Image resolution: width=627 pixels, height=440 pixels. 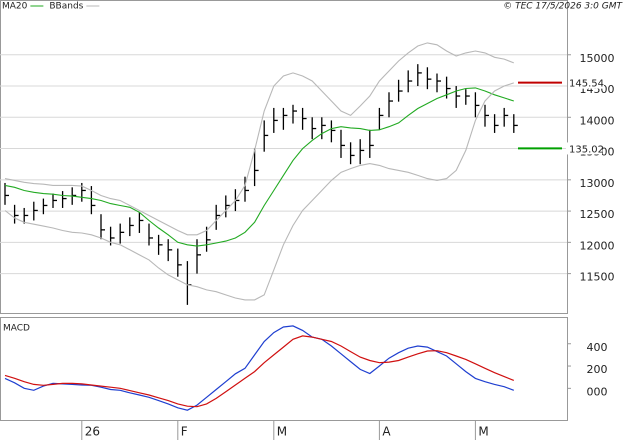 What do you see at coordinates (184, 432) in the screenshot?
I see `x-tick-label: F` at bounding box center [184, 432].